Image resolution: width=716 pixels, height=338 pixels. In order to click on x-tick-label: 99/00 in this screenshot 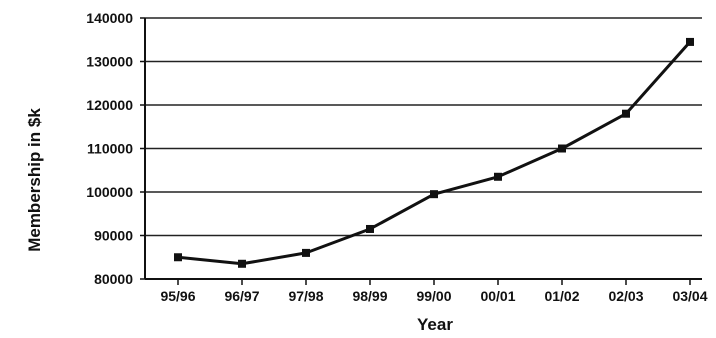, I will do `click(433, 296)`.